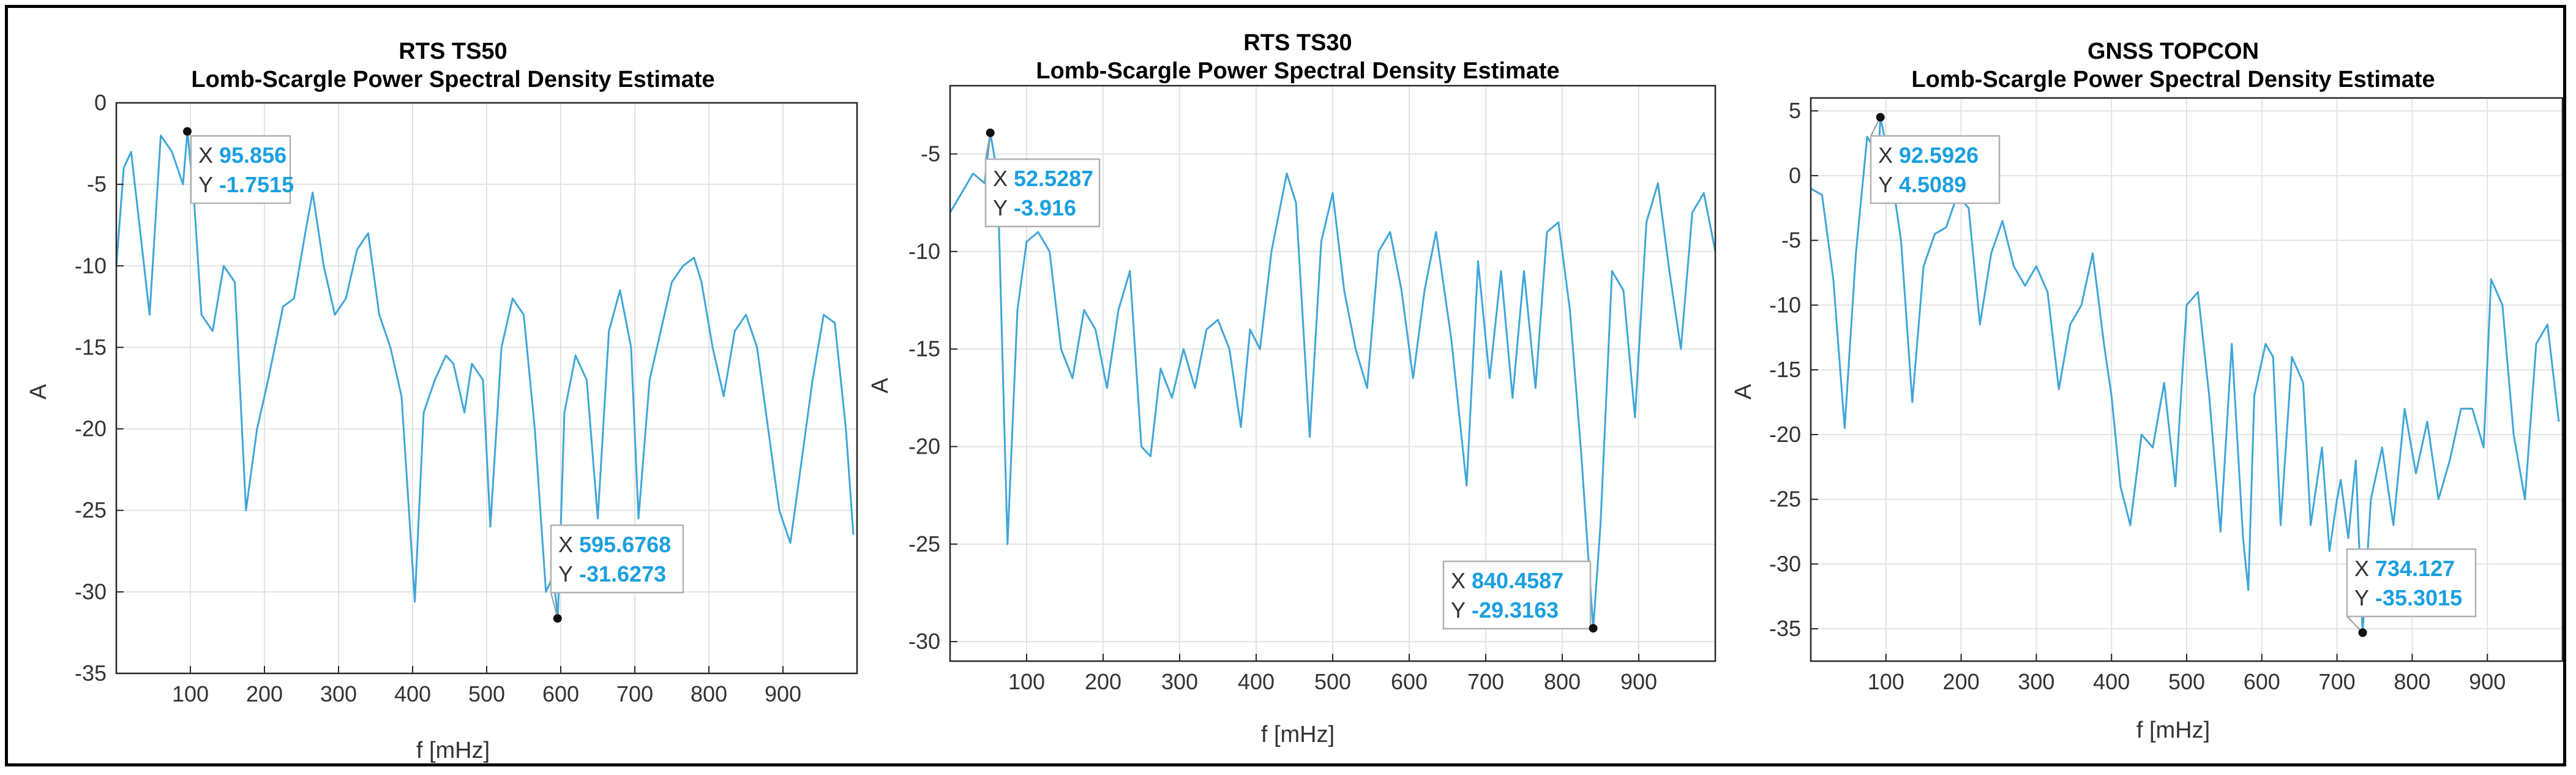 The width and height of the screenshot is (2576, 775). I want to click on datatip-y-value: -35.3015, so click(2418, 597).